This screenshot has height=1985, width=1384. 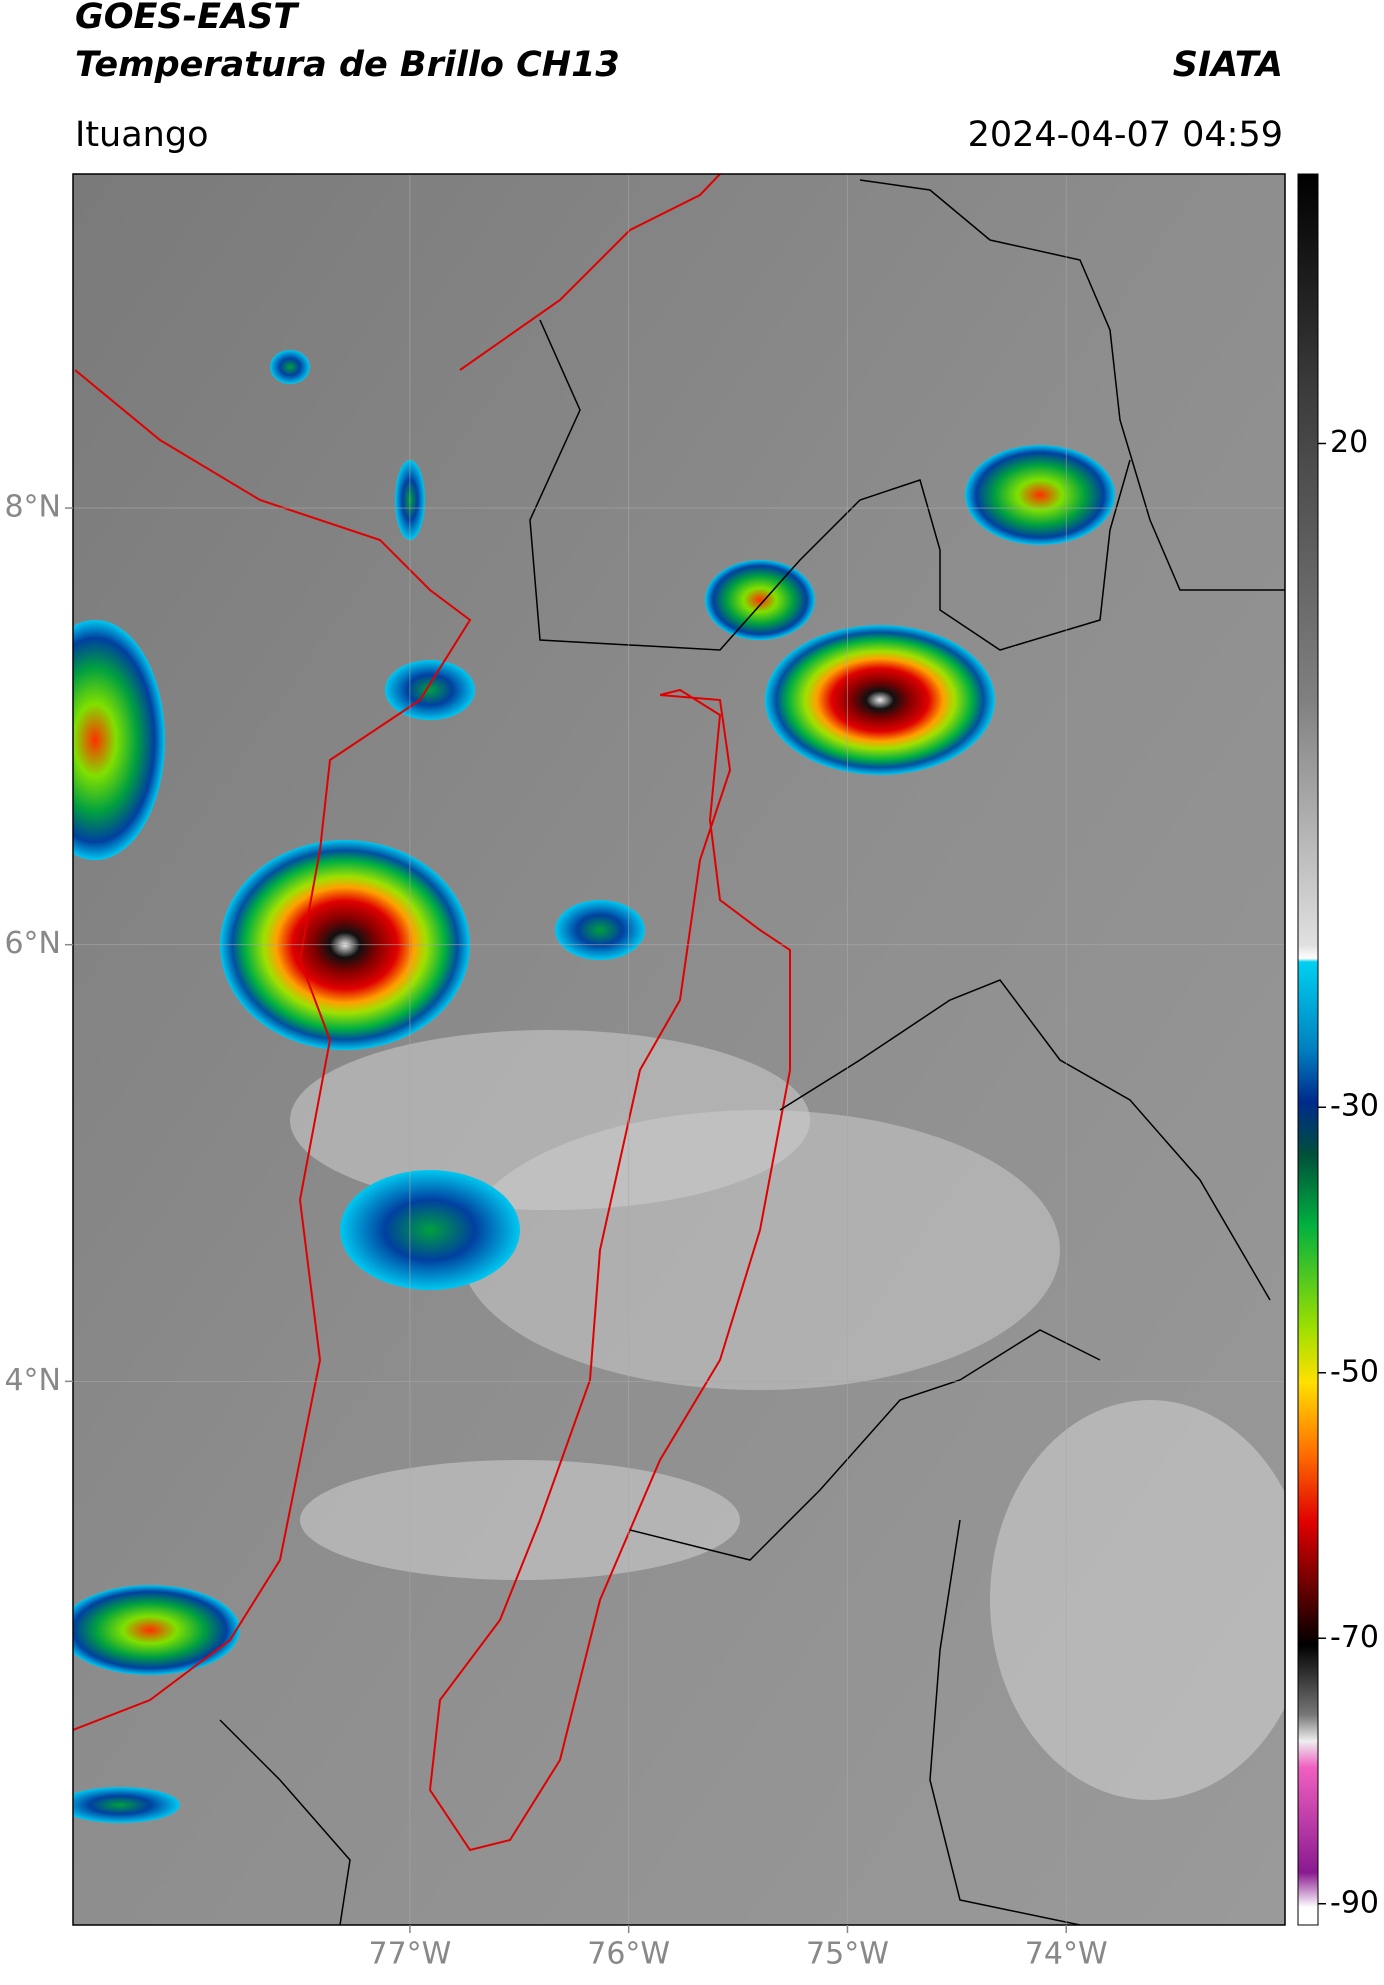 I want to click on coastline, so click(x=590, y=272).